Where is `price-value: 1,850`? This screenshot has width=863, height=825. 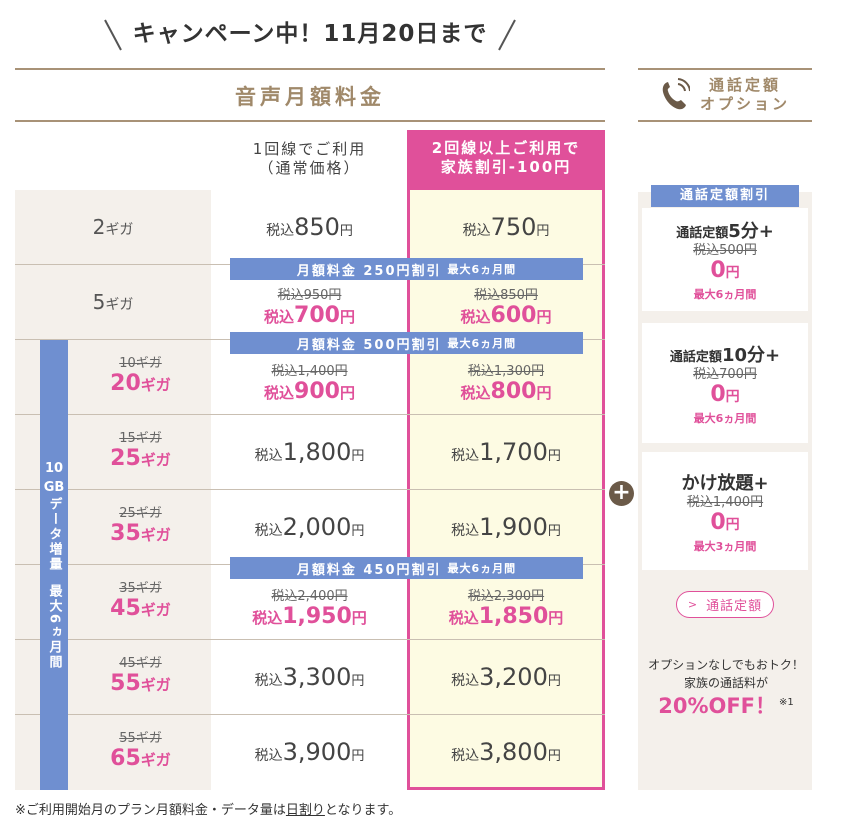 price-value: 1,850 is located at coordinates (513, 616).